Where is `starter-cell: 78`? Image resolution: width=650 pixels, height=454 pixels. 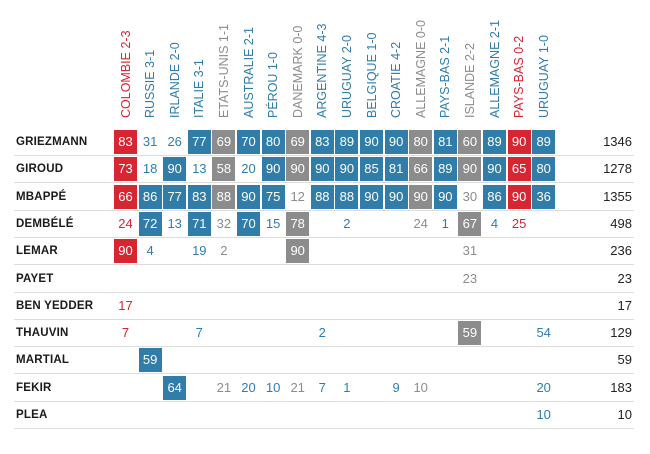
starter-cell: 78 is located at coordinates (298, 223).